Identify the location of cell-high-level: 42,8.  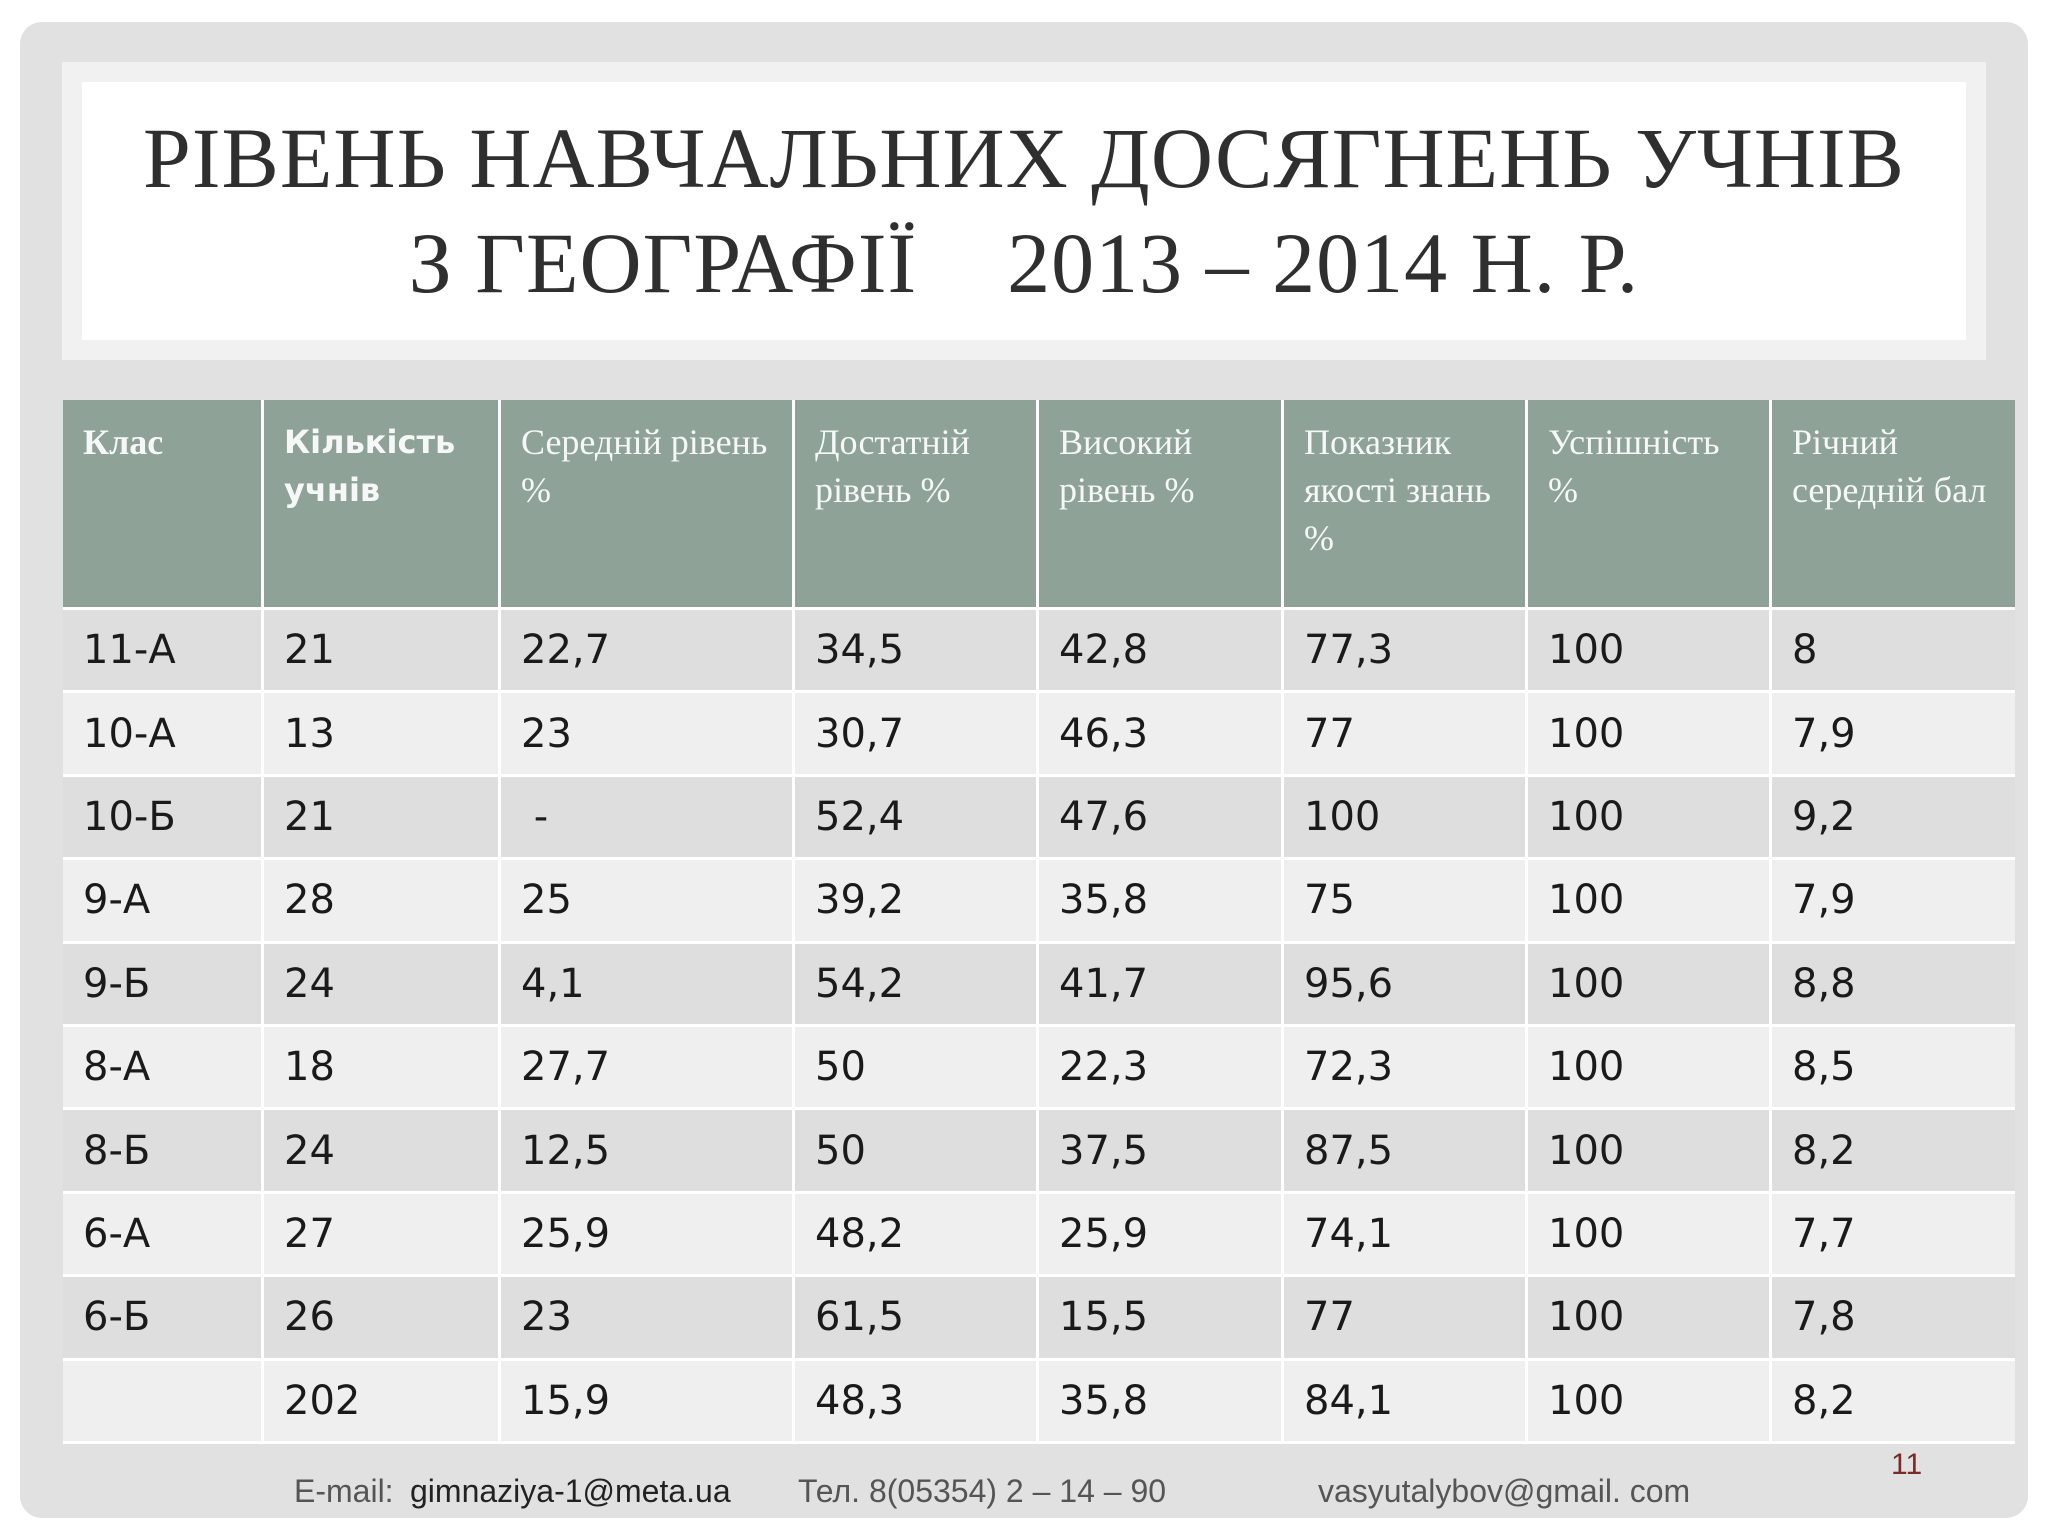
(1161, 652).